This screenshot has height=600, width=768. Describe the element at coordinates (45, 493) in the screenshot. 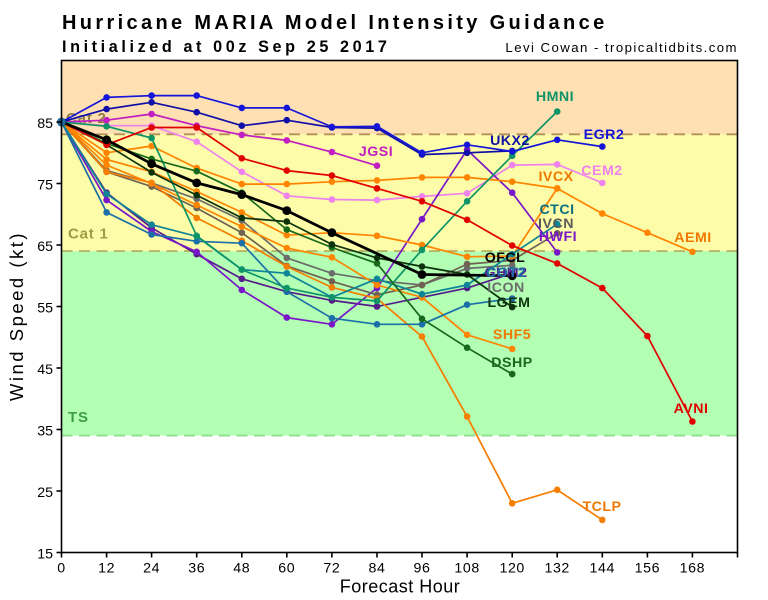

I see `svg-text: 25` at that location.